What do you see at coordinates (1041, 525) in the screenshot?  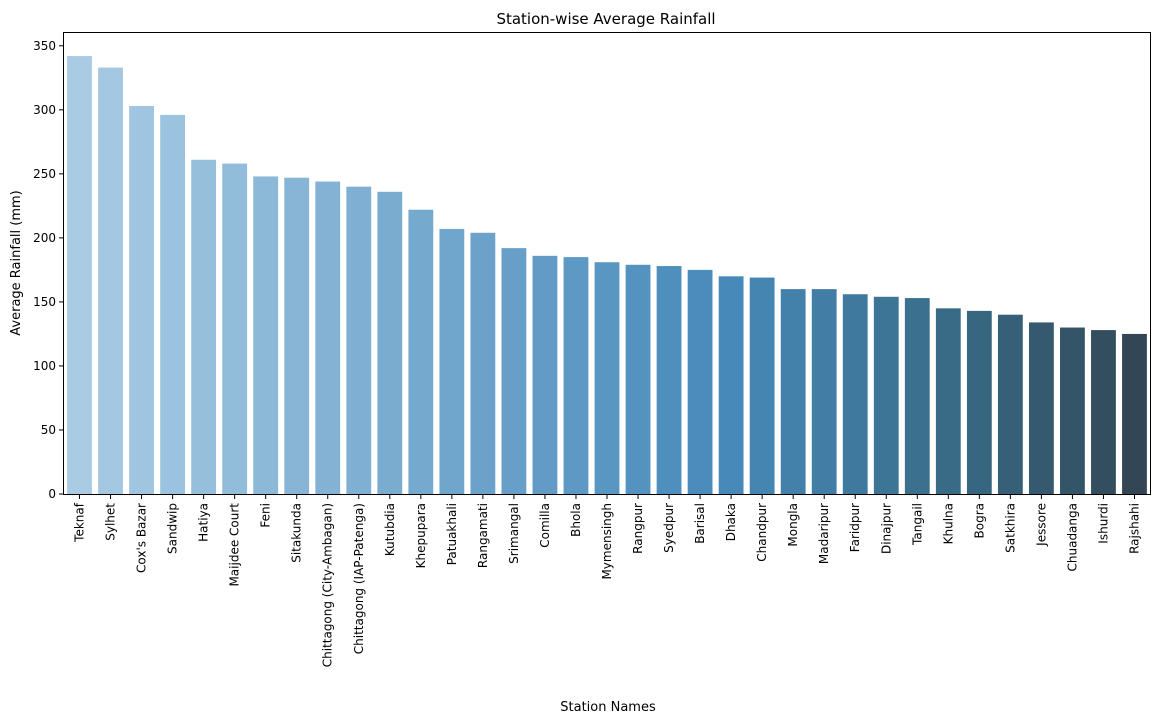 I see `x-tick-label: Jessore` at bounding box center [1041, 525].